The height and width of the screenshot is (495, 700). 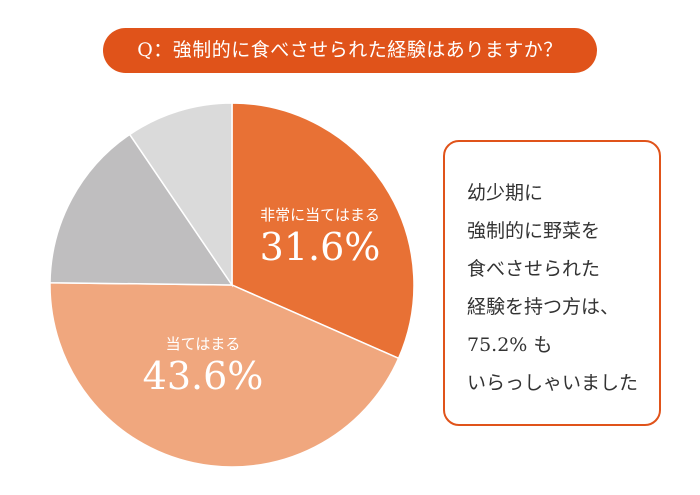 What do you see at coordinates (203, 376) in the screenshot?
I see `slice-value: 43.6%` at bounding box center [203, 376].